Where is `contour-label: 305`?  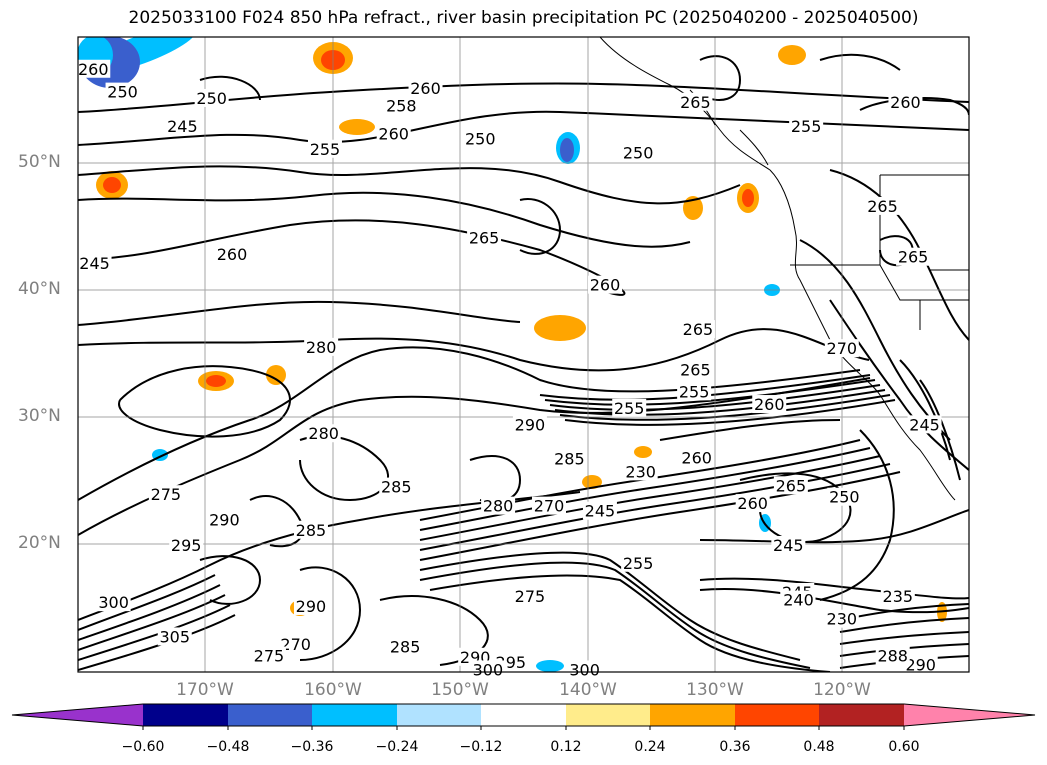 contour-label: 305 is located at coordinates (174, 636).